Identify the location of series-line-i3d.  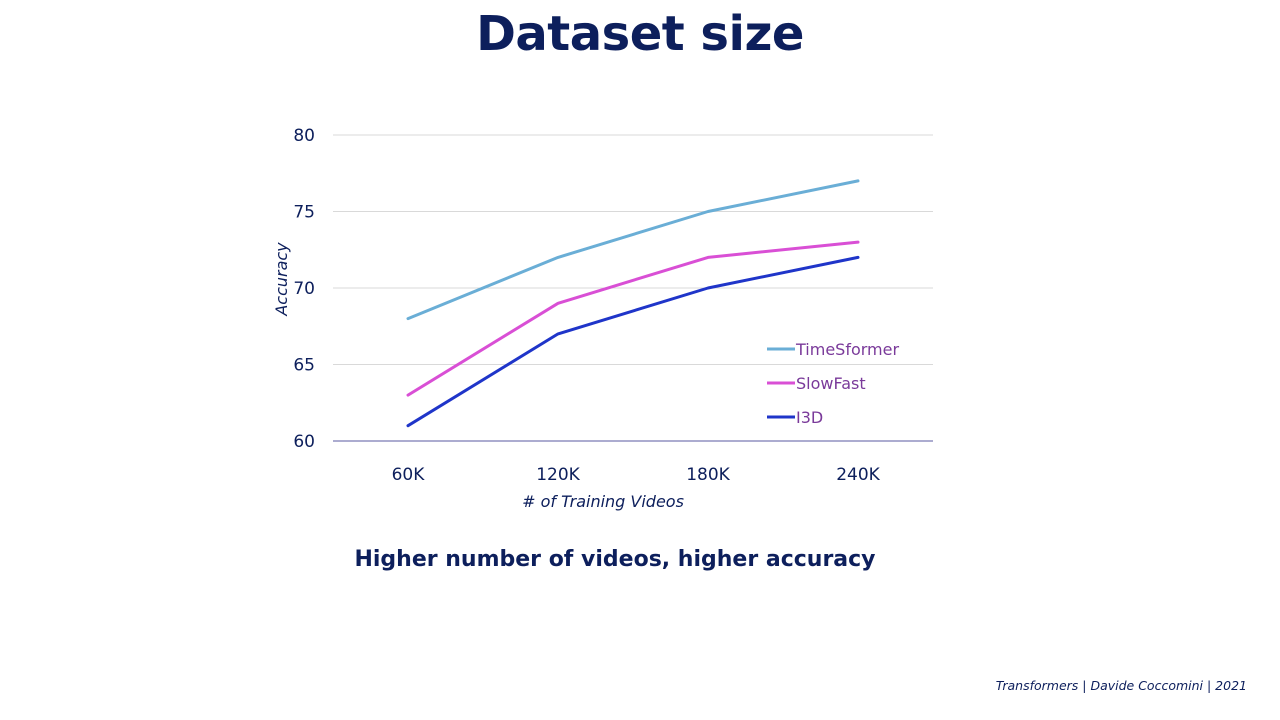
(633, 341).